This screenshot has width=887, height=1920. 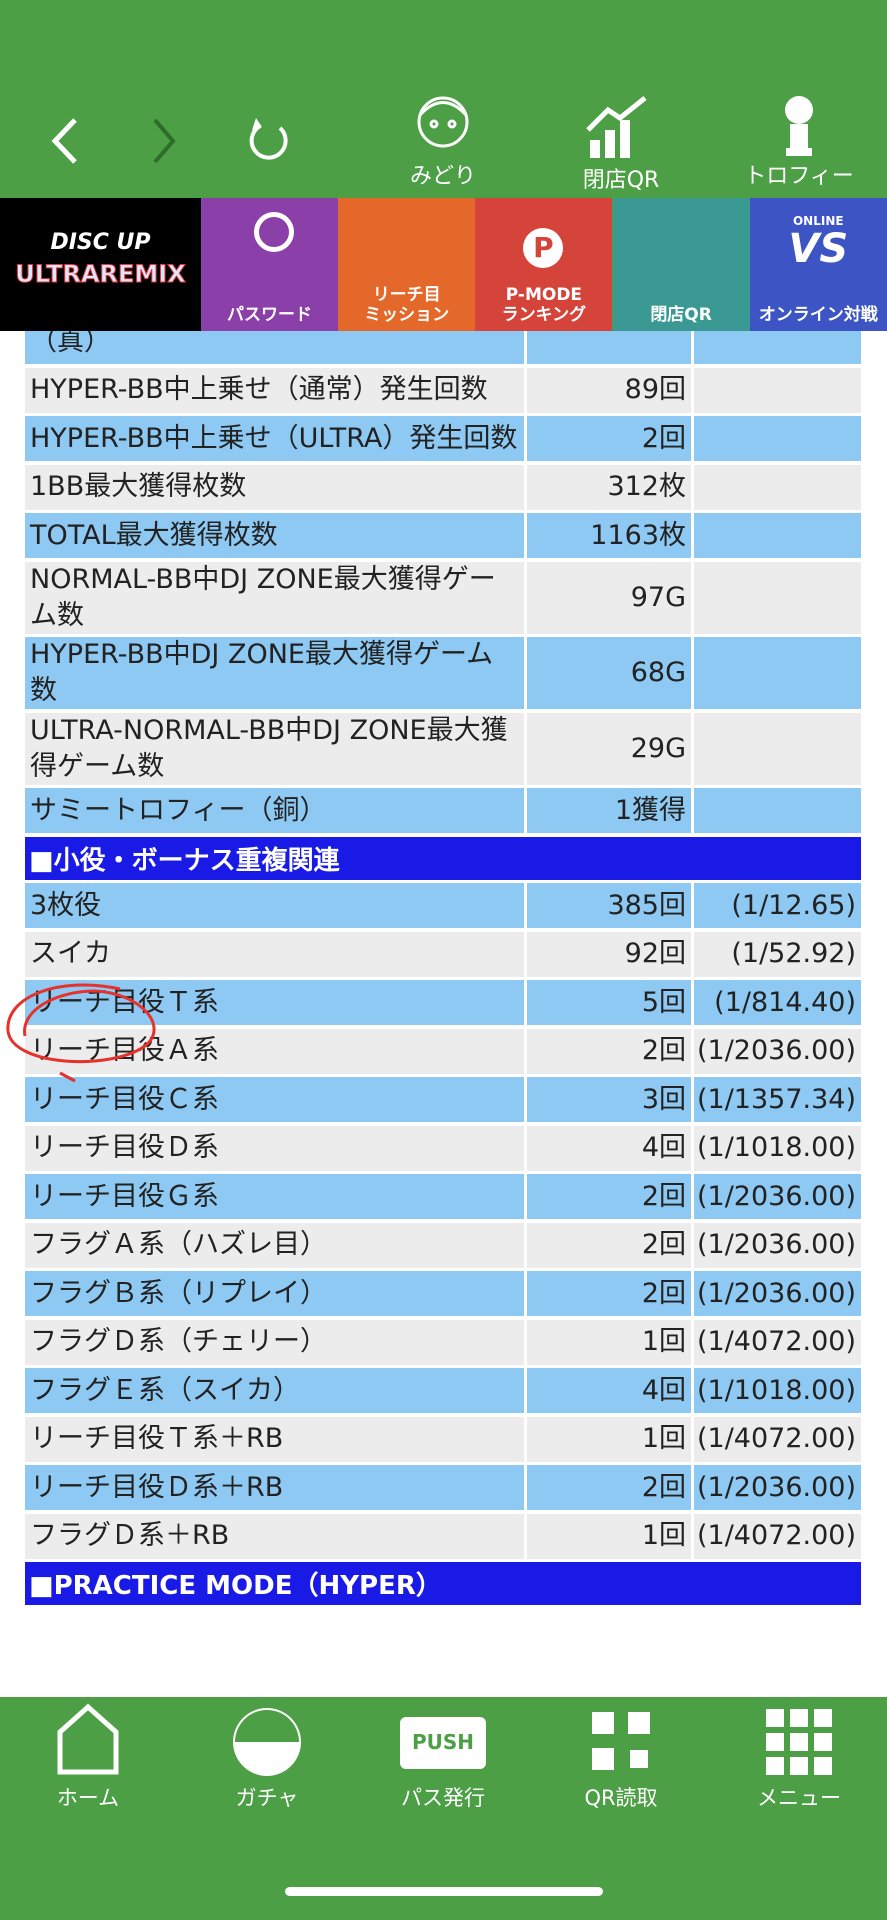 What do you see at coordinates (274, 1245) in the screenshot?
I see `row-label: フラグＡ系（ハズレ目）` at bounding box center [274, 1245].